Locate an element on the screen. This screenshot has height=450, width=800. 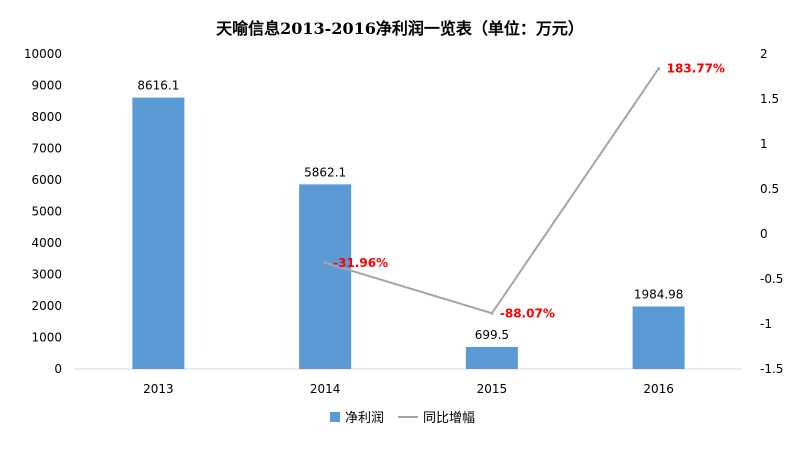
y-left-tick-label: 1000 is located at coordinates (46, 338).